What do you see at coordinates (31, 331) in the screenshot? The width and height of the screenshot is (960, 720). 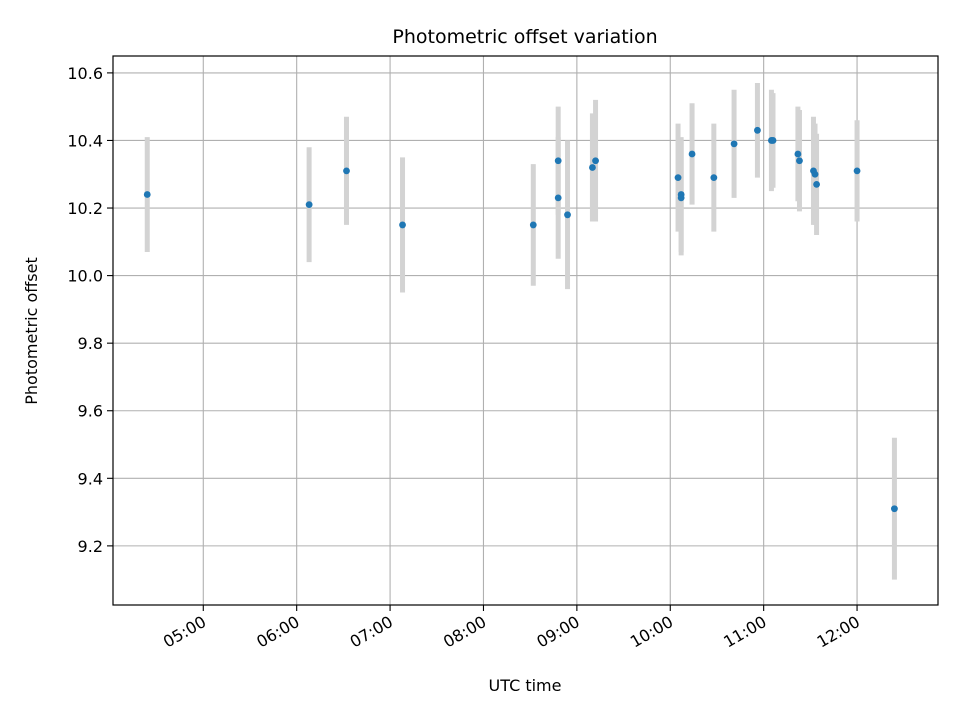 I see `y-axis-title: Photometric offset` at bounding box center [31, 331].